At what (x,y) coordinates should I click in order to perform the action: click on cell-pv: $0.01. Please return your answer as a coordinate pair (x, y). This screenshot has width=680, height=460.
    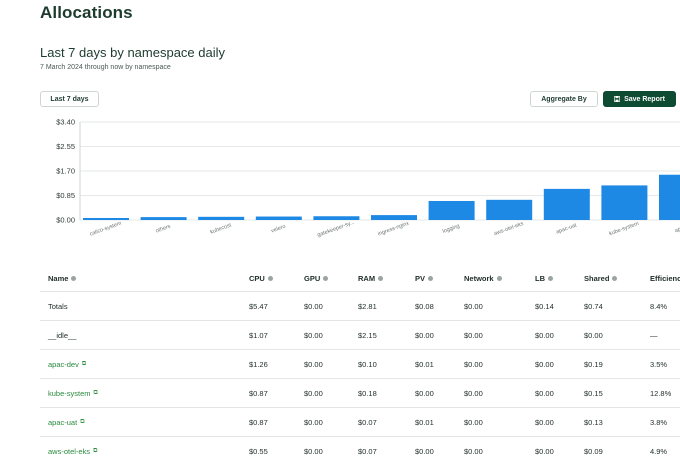
    Looking at the image, I should click on (424, 422).